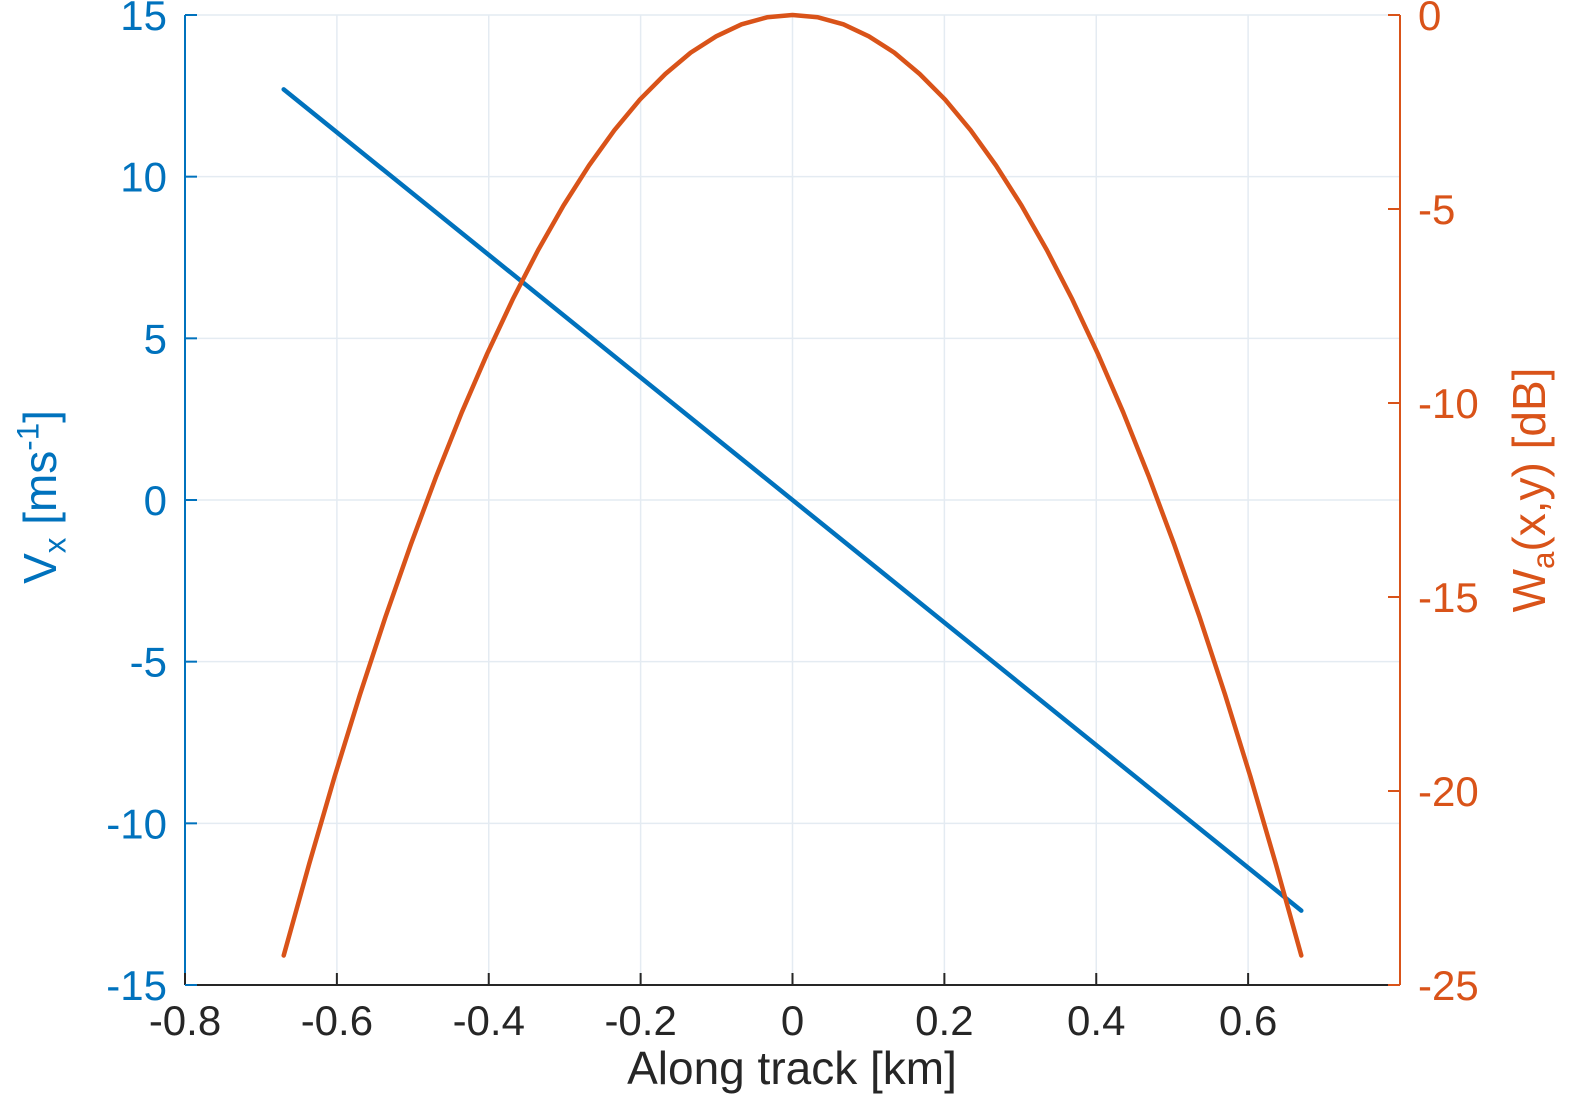 This screenshot has width=1571, height=1100. I want to click on right-y-axis-label-subscript: a, so click(1544, 560).